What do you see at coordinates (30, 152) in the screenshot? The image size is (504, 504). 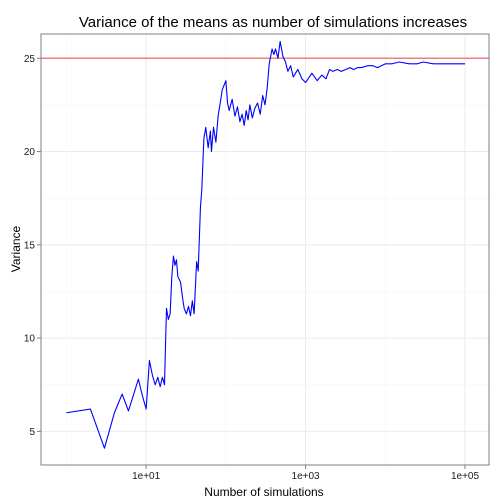 I see `y-tick-label: 20` at bounding box center [30, 152].